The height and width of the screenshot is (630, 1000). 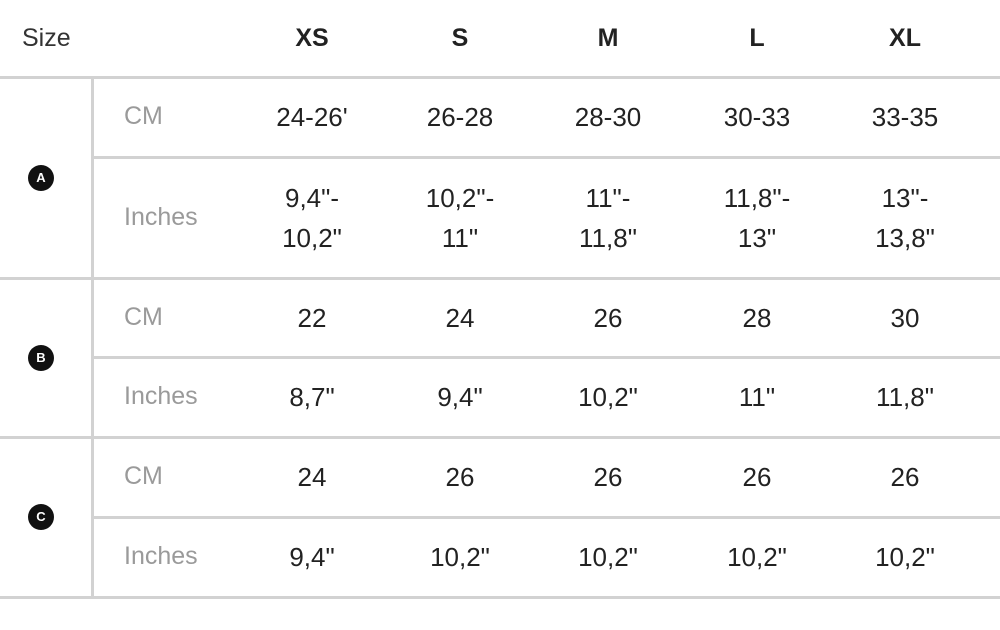 I want to click on column-divider, so click(x=92, y=337).